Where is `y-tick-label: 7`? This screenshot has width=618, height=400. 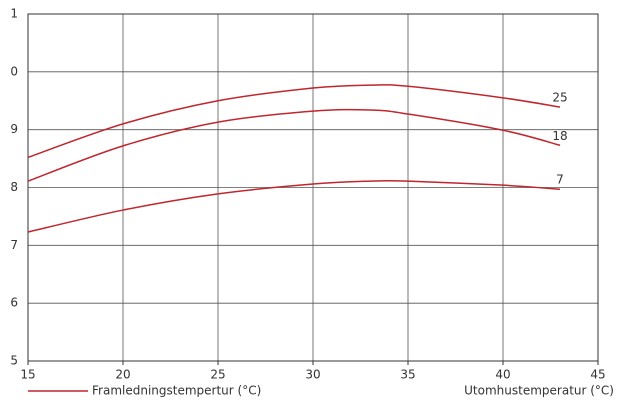
y-tick-label: 7 is located at coordinates (14, 245).